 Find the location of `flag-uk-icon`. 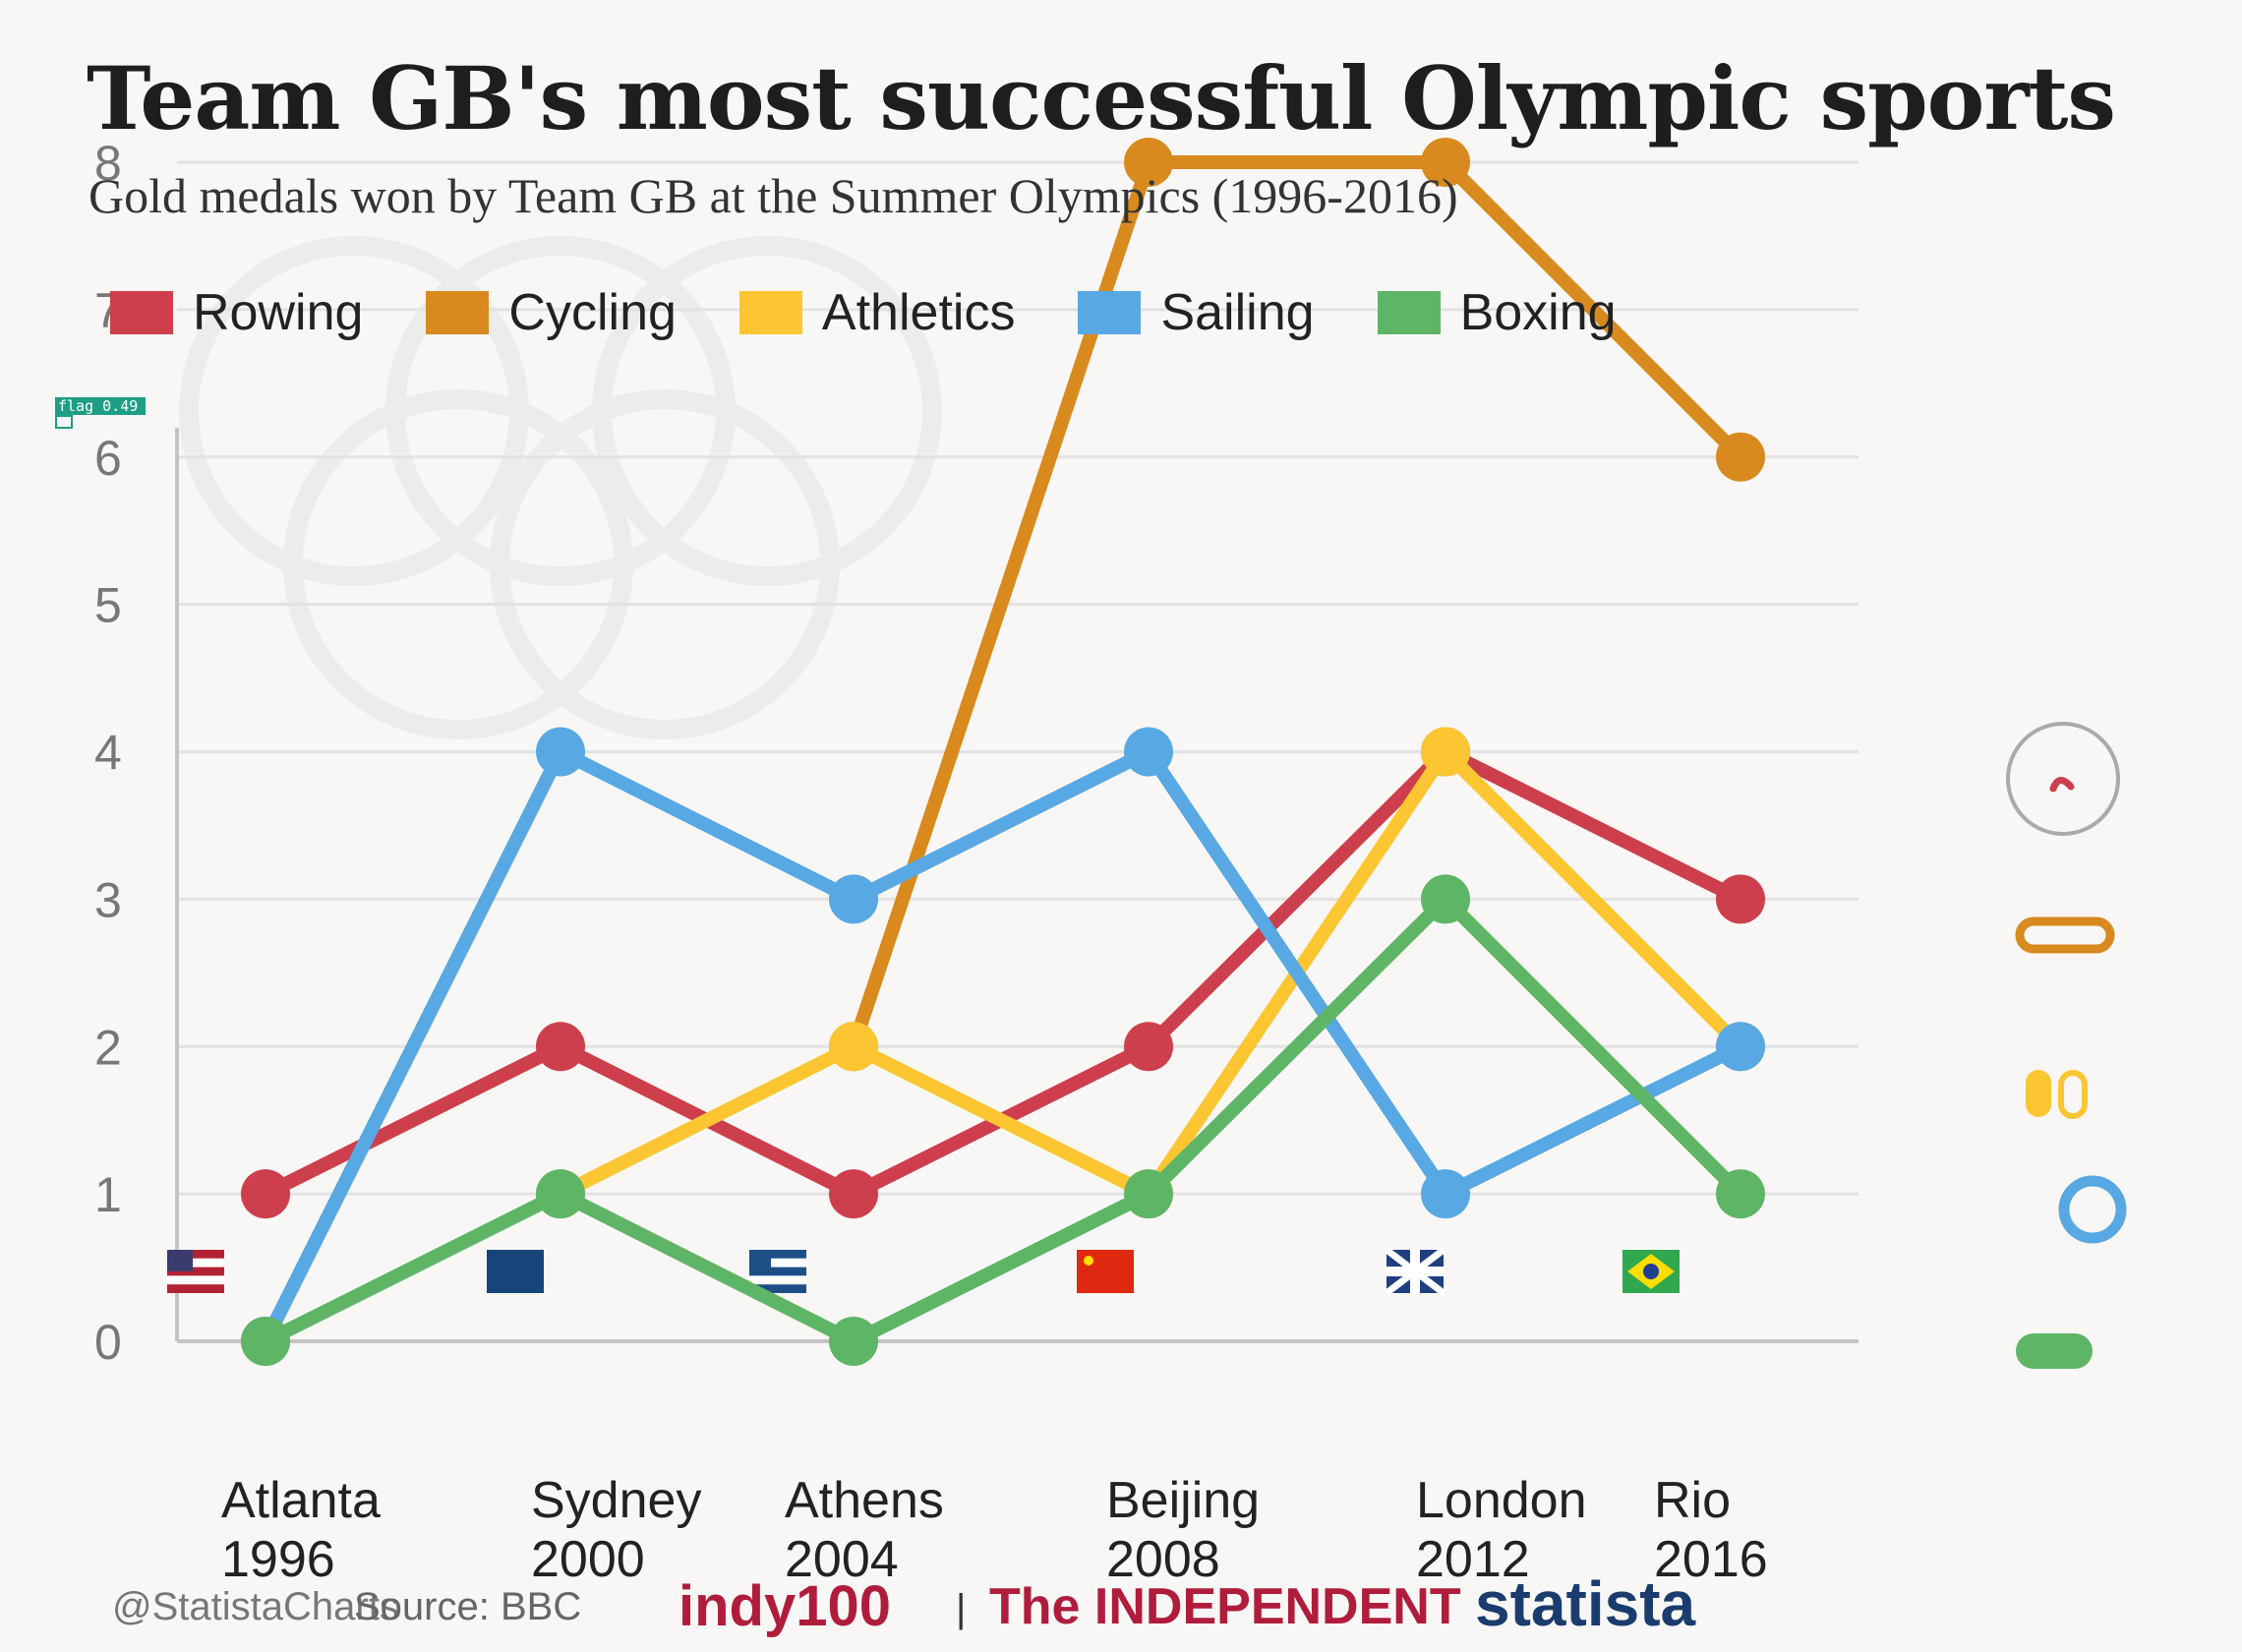

flag-uk-icon is located at coordinates (1415, 1271).